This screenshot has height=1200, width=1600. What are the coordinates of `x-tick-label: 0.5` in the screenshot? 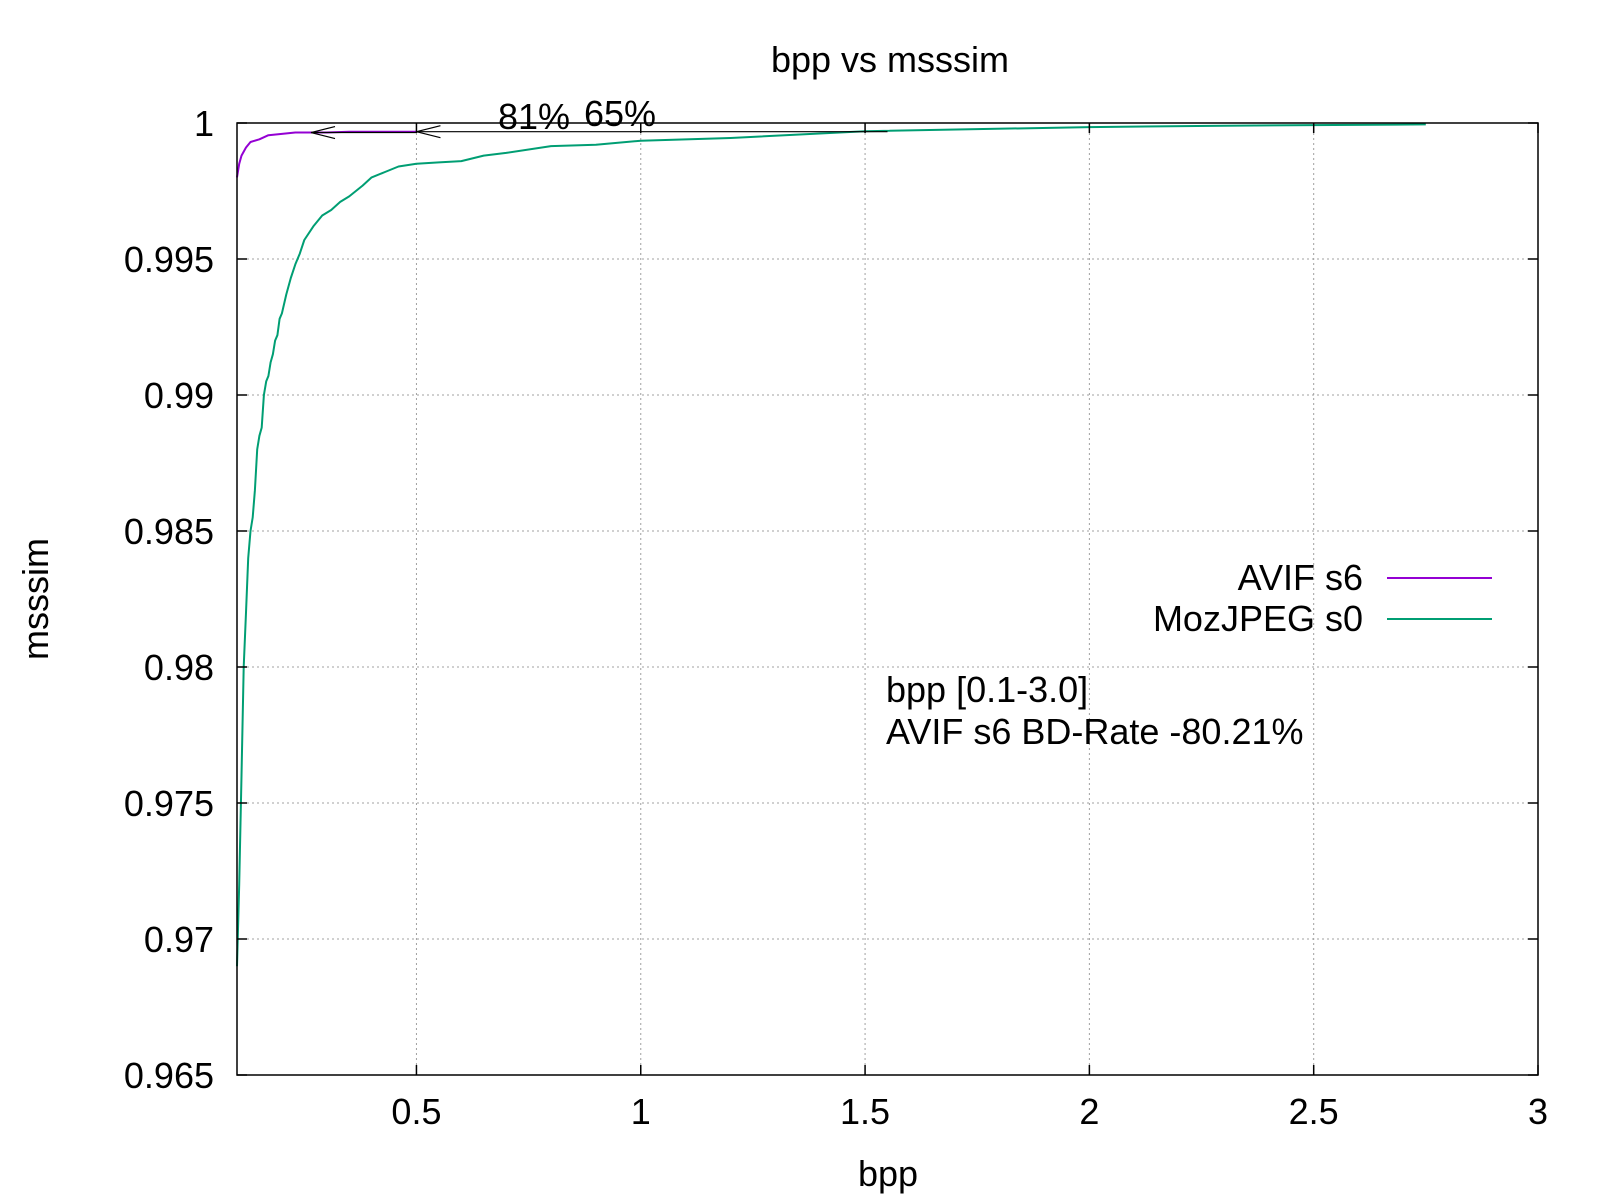 It's located at (416, 1111).